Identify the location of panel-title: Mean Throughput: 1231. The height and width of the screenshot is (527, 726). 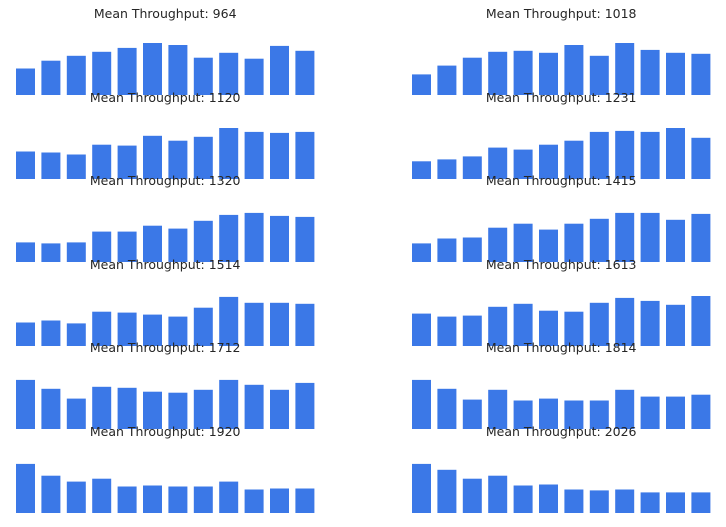
(561, 97).